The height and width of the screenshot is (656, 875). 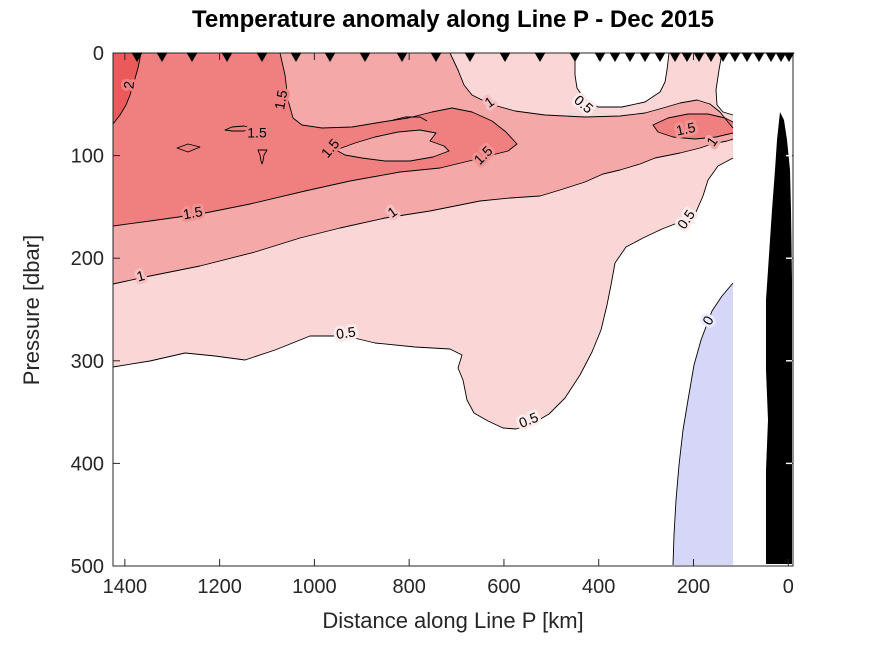 I want to click on band-hole-1-to-1.5, so click(x=392, y=145).